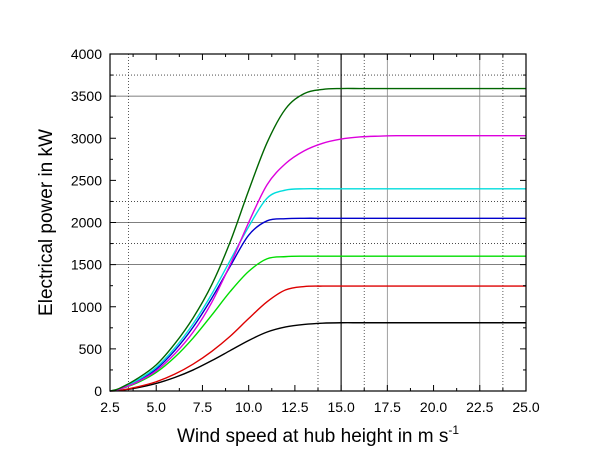 The height and width of the screenshot is (475, 610). What do you see at coordinates (525, 407) in the screenshot?
I see `x-tick-label: 25.0` at bounding box center [525, 407].